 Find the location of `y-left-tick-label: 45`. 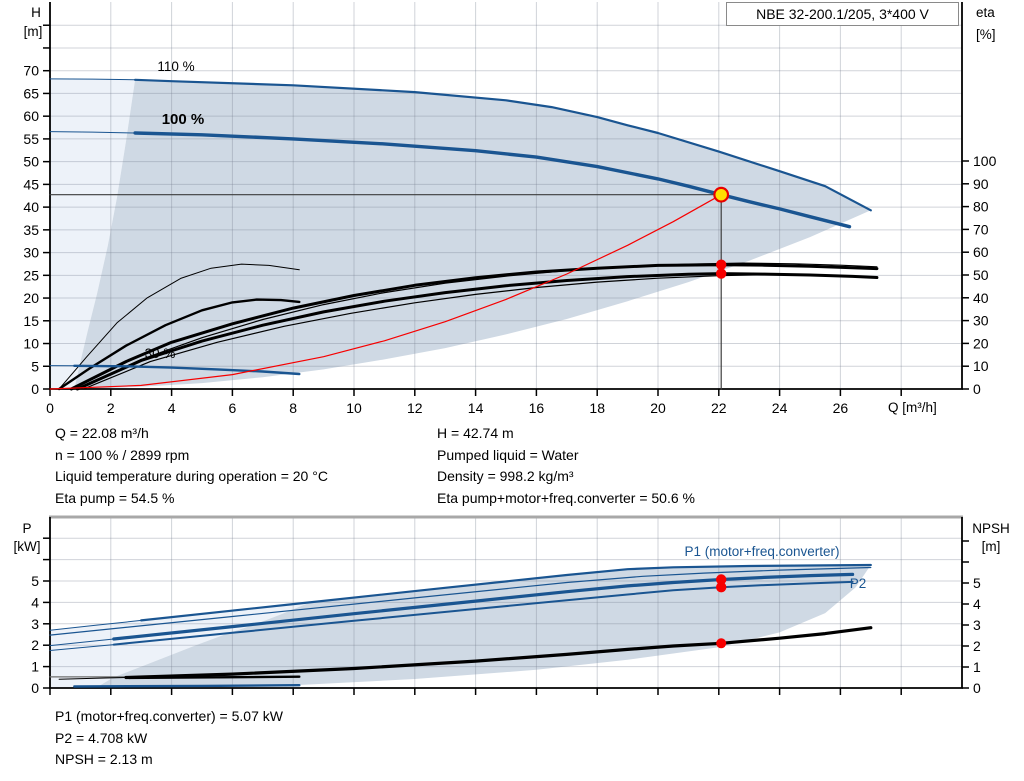

y-left-tick-label: 45 is located at coordinates (31, 184).